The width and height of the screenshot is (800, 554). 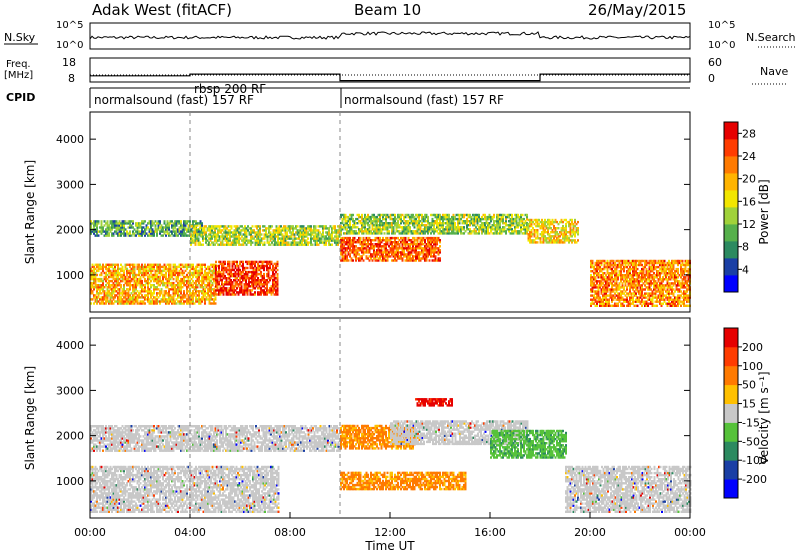 I want to click on cpid-segment-1: normalsound (fast) 157 RF, so click(x=174, y=100).